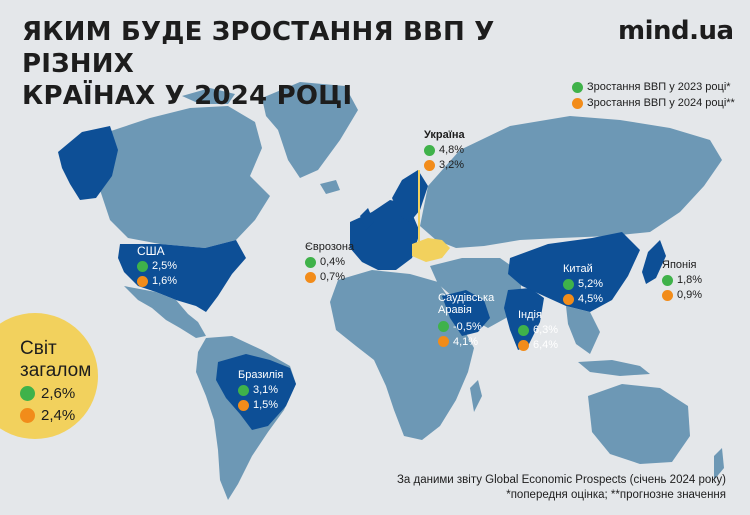 This screenshot has height=515, width=750. What do you see at coordinates (151, 251) in the screenshot?
I see `country-name: США` at bounding box center [151, 251].